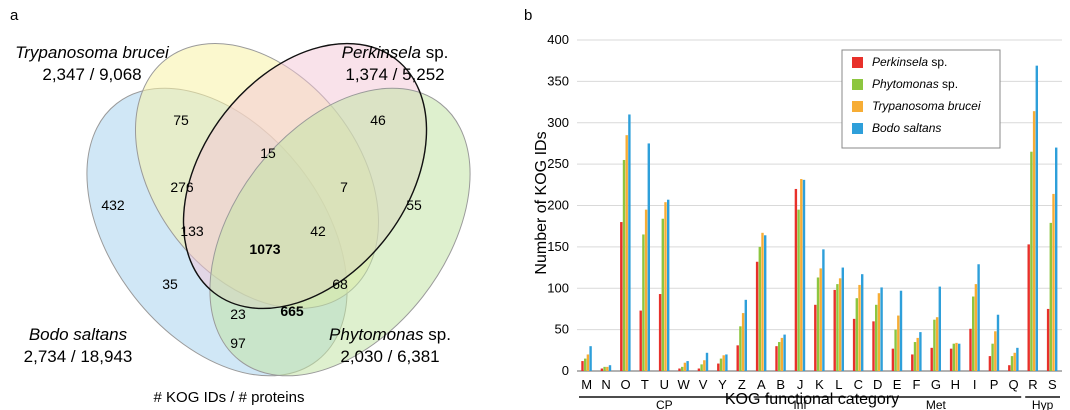 This screenshot has height=410, width=1070. I want to click on bar-D-bodo-saltans, so click(881, 329).